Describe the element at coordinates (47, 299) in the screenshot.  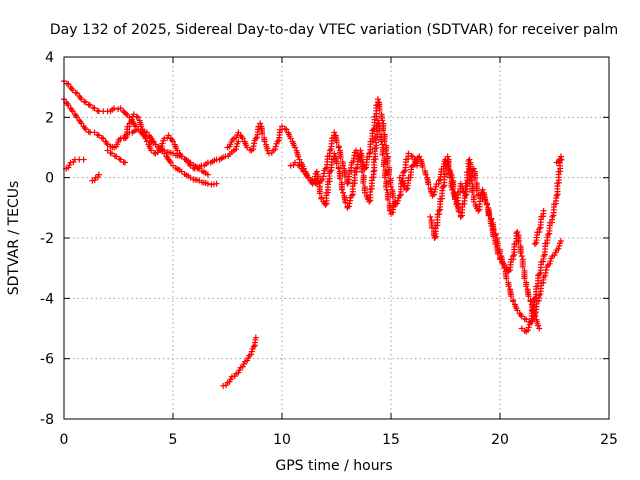
I see `y-tick-label: -4` at that location.